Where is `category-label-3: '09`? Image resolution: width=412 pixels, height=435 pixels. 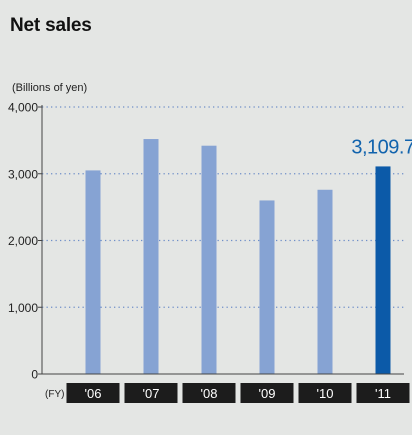
category-label-3: '09 is located at coordinates (267, 393).